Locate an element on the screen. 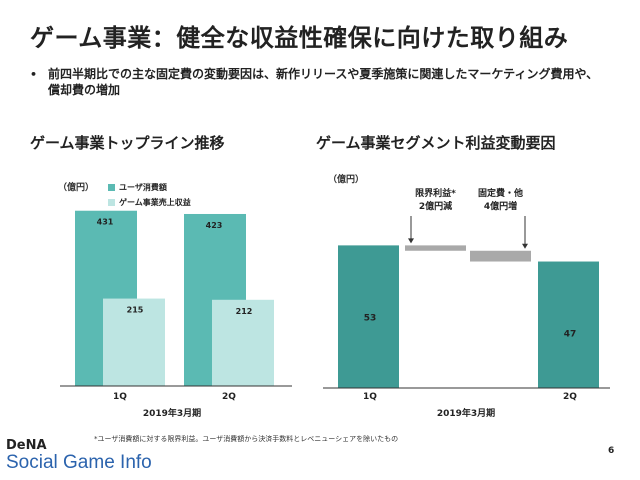 This screenshot has width=640, height=480. x-tick-right-1Q: 1Q is located at coordinates (370, 397).